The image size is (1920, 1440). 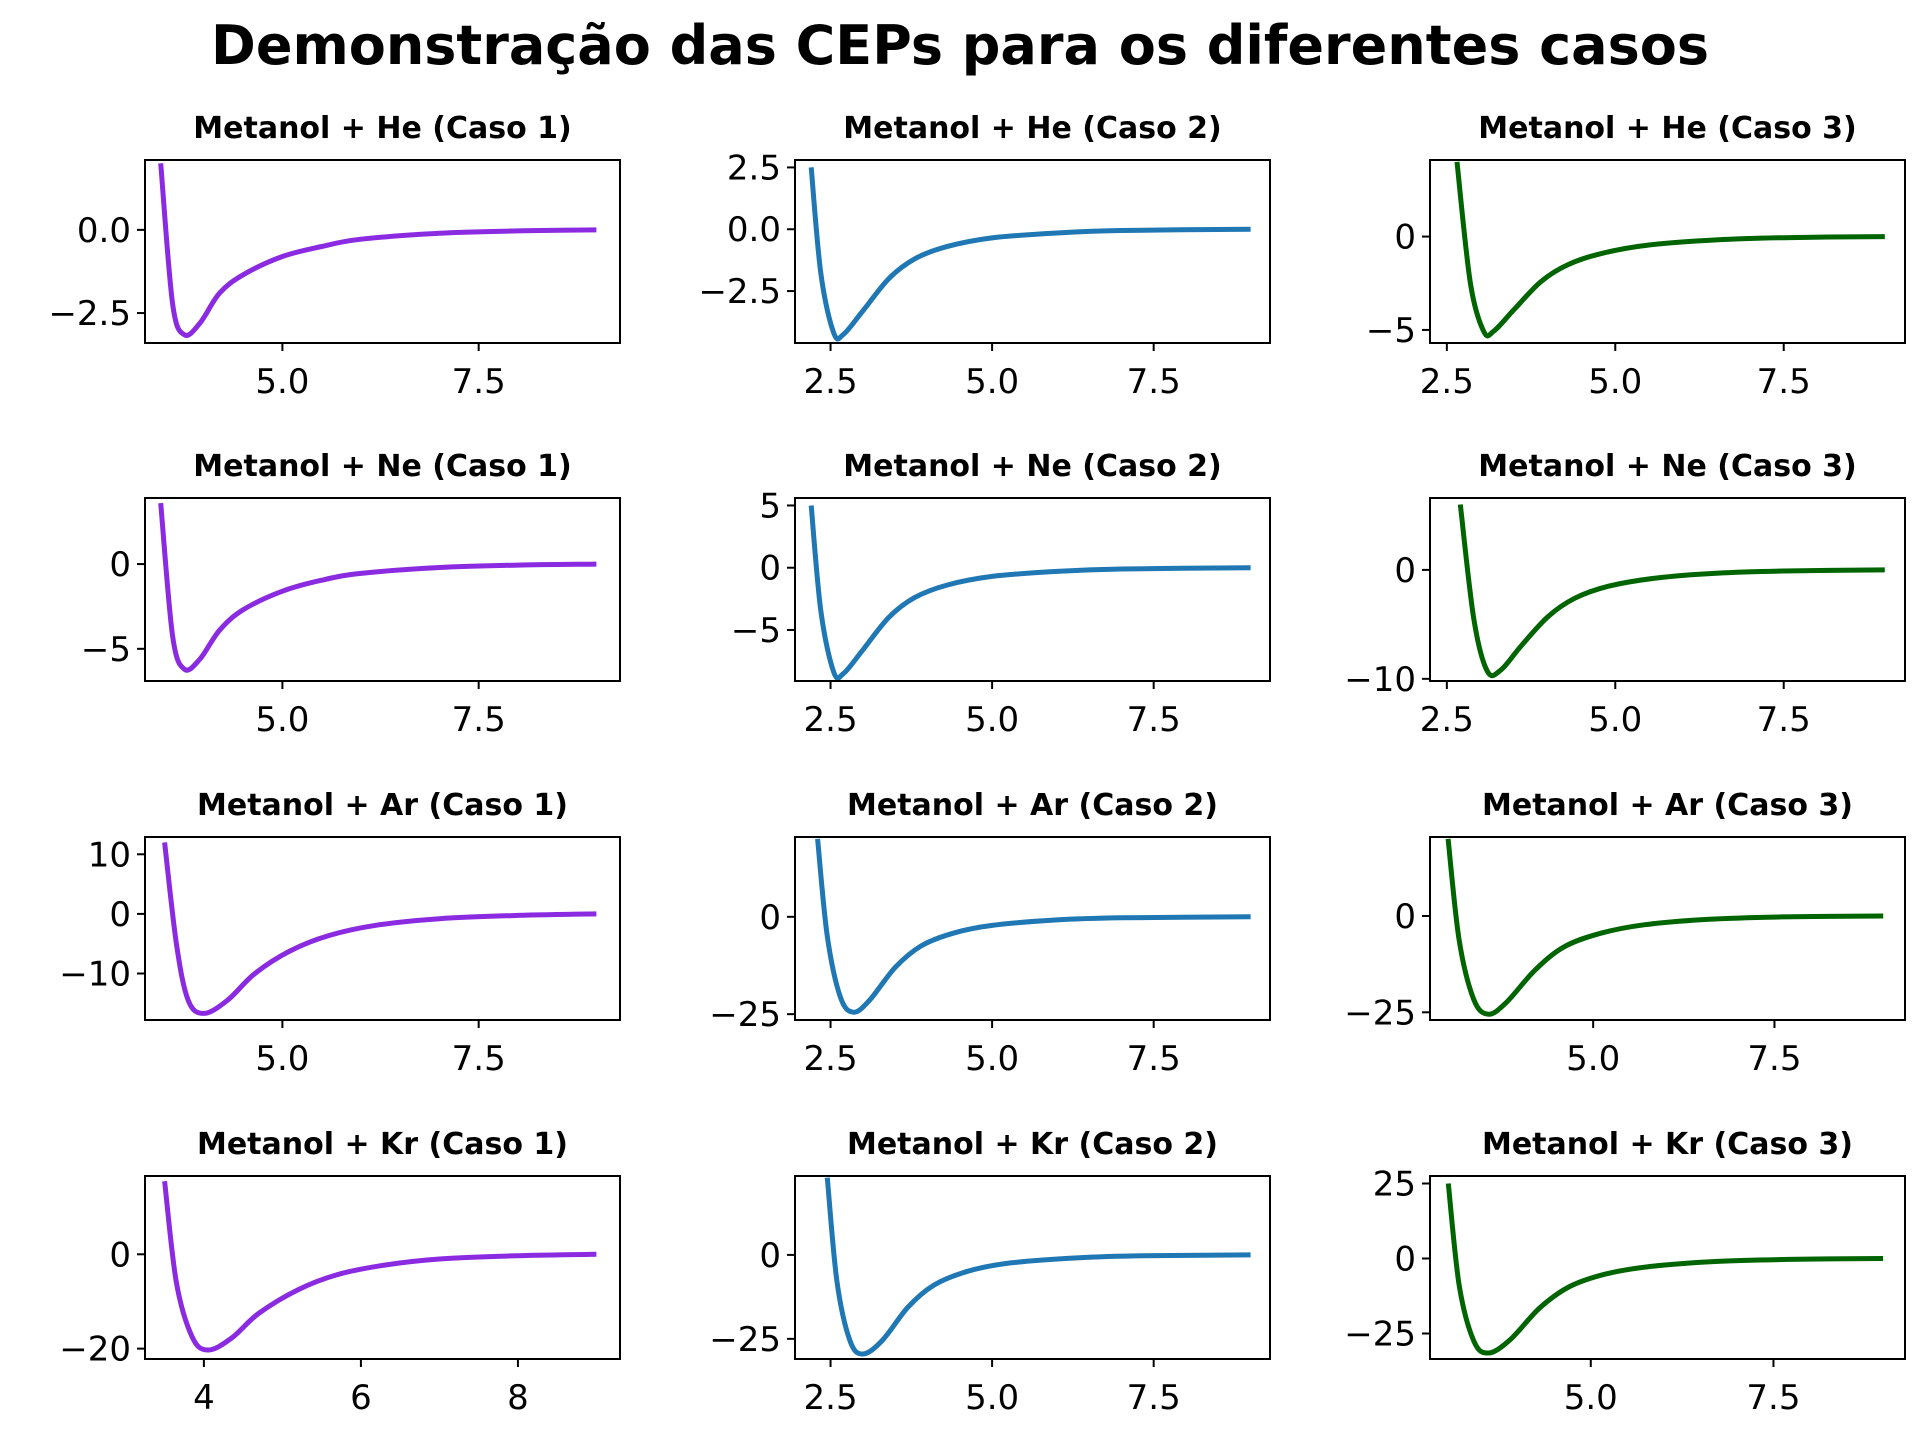 I want to click on subplot-5: Metanol + Ne (Caso 2) 2.5 5.0 7.5 −5 0 5, so click(x=1001, y=594).